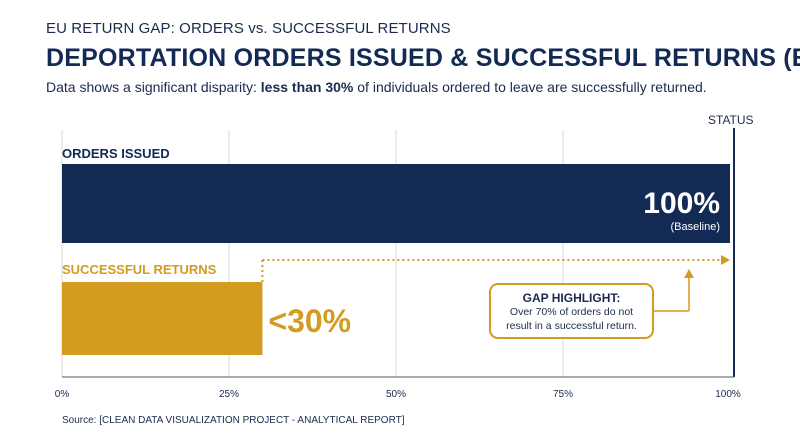 The height and width of the screenshot is (447, 800). Describe the element at coordinates (731, 120) in the screenshot. I see `status-label: STATUS` at that location.